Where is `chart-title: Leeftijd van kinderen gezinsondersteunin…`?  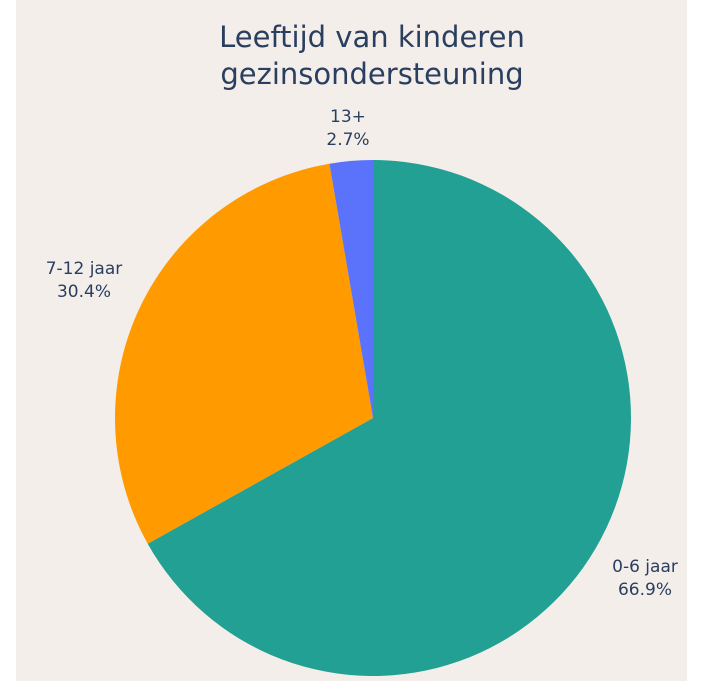 chart-title: Leeftijd van kinderen gezinsondersteunin… is located at coordinates (372, 55).